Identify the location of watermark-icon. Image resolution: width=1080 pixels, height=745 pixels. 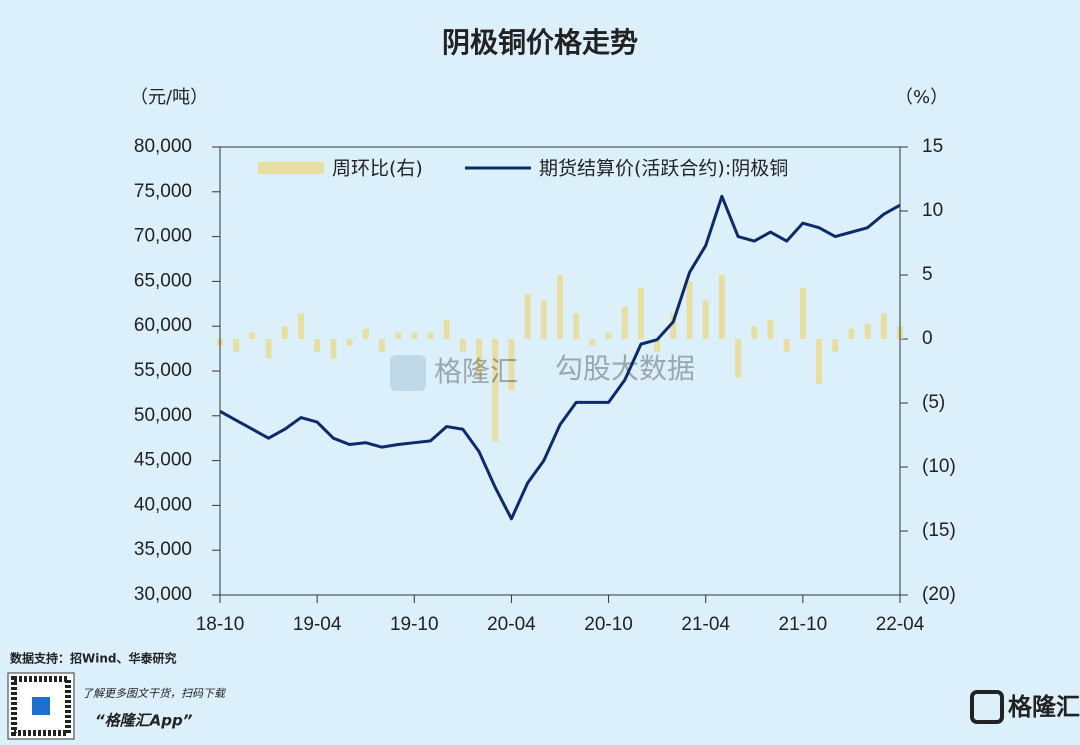
(408, 373).